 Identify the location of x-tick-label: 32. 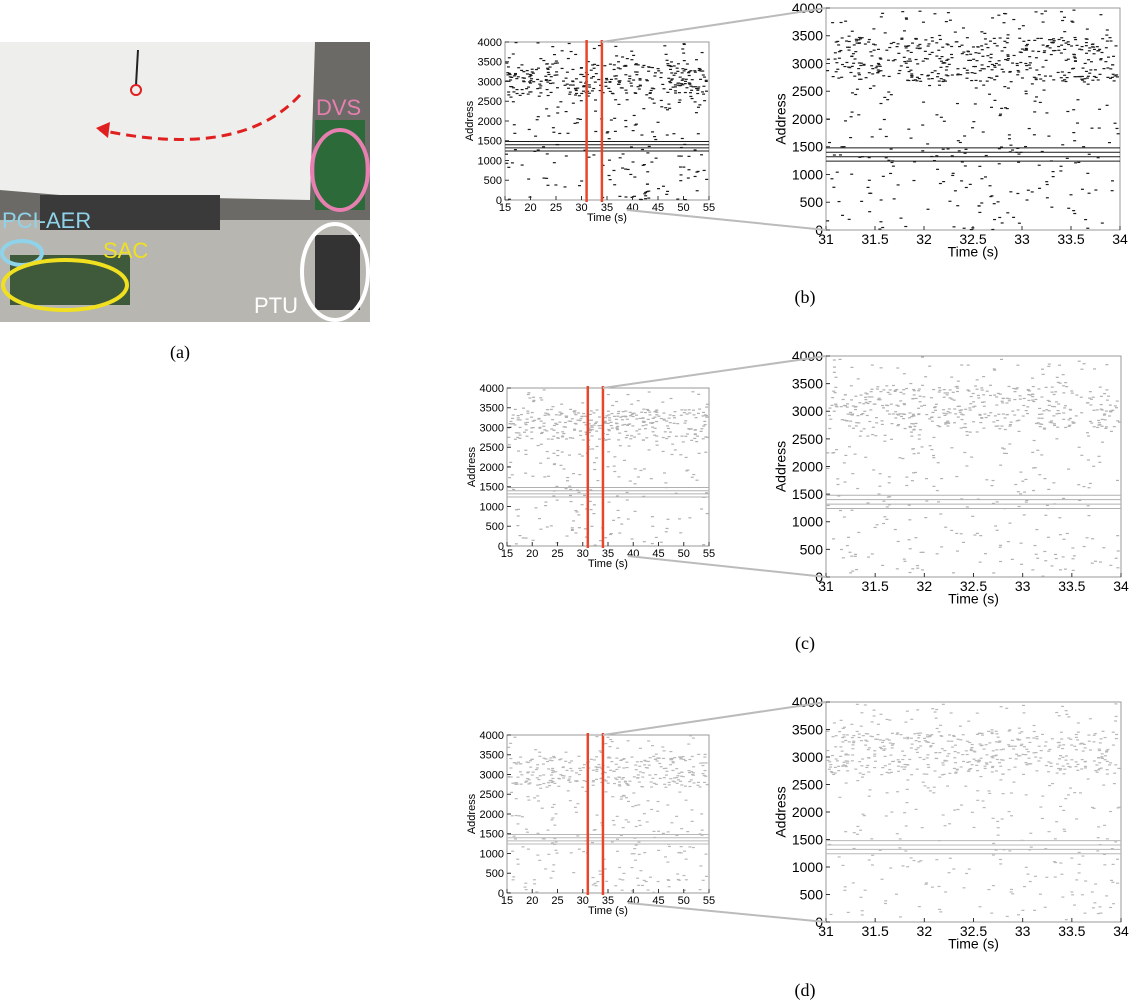
(924, 239).